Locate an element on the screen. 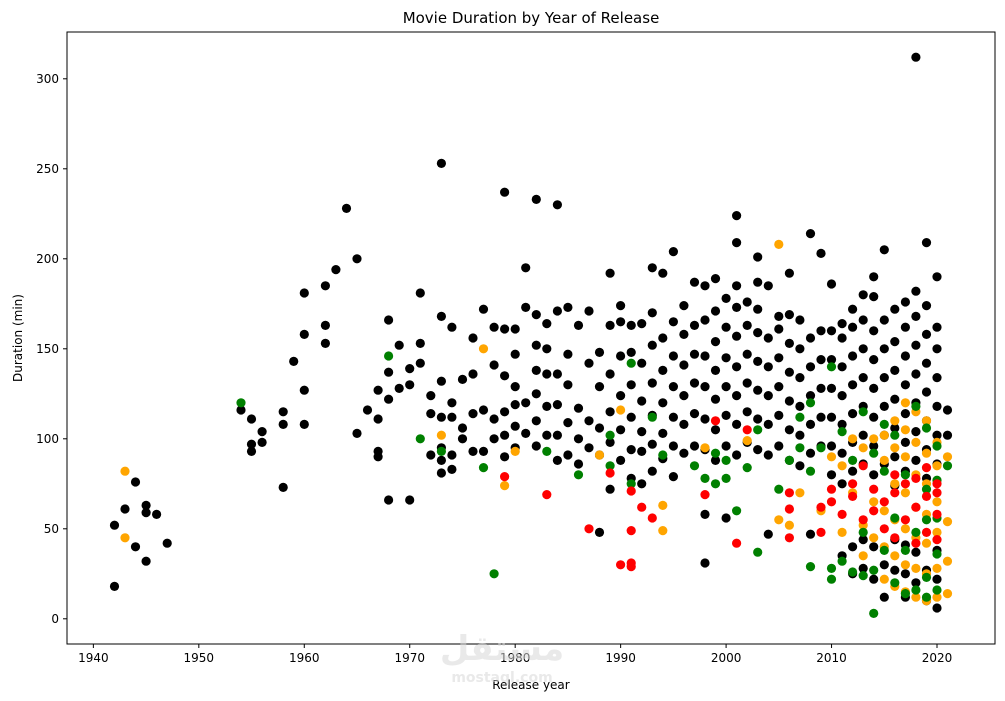 The height and width of the screenshot is (701, 1005). x-tick-label: 1960 is located at coordinates (304, 658).